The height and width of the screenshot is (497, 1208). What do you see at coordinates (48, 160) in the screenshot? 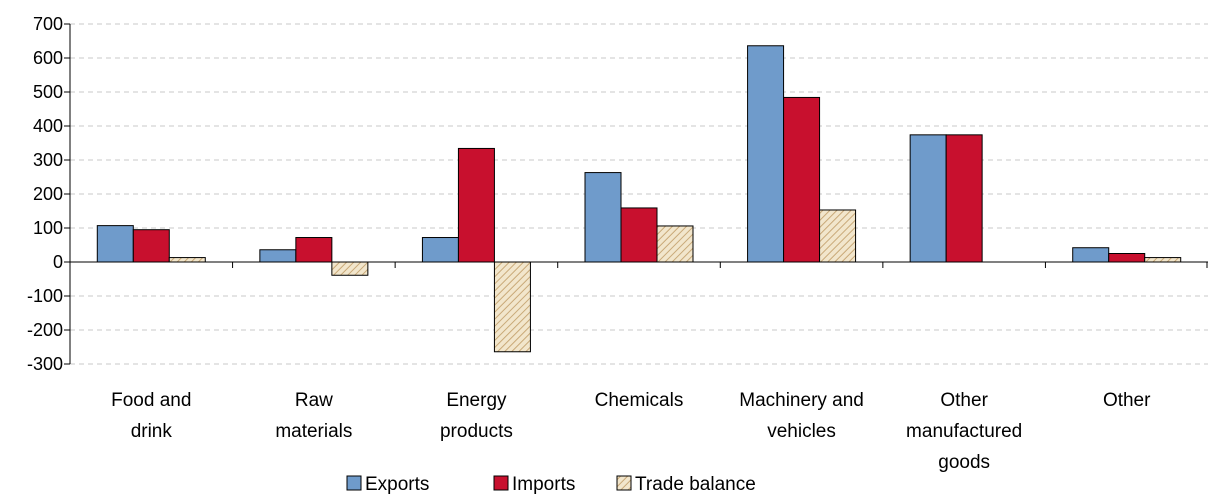
I see `y-tick-label: 300` at bounding box center [48, 160].